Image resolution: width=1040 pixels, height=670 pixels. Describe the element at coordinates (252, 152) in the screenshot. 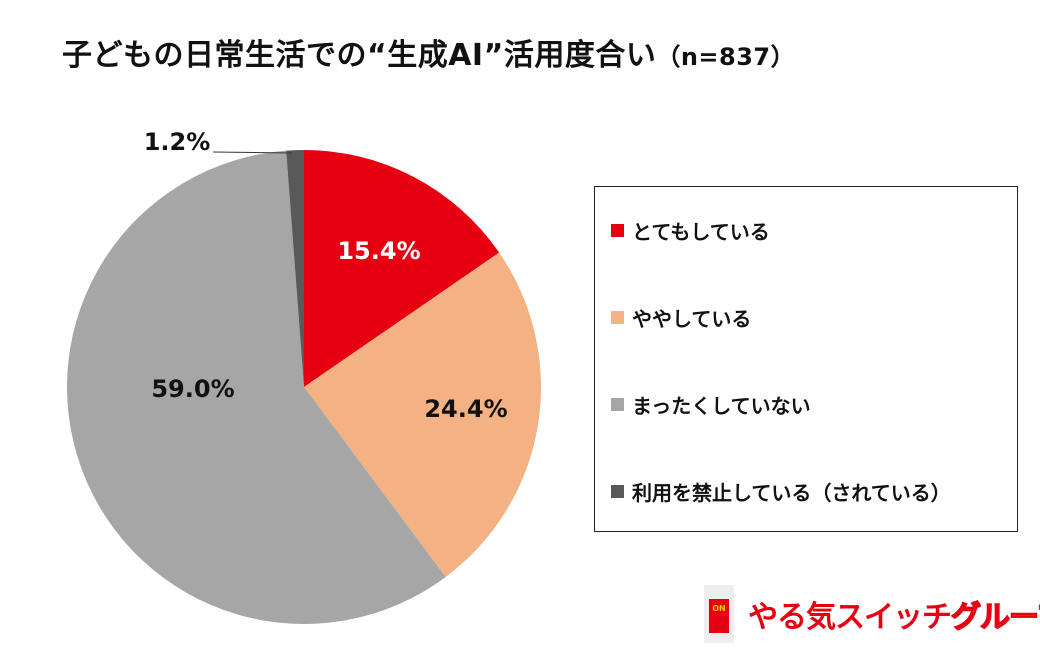

I see `leader-line` at that location.